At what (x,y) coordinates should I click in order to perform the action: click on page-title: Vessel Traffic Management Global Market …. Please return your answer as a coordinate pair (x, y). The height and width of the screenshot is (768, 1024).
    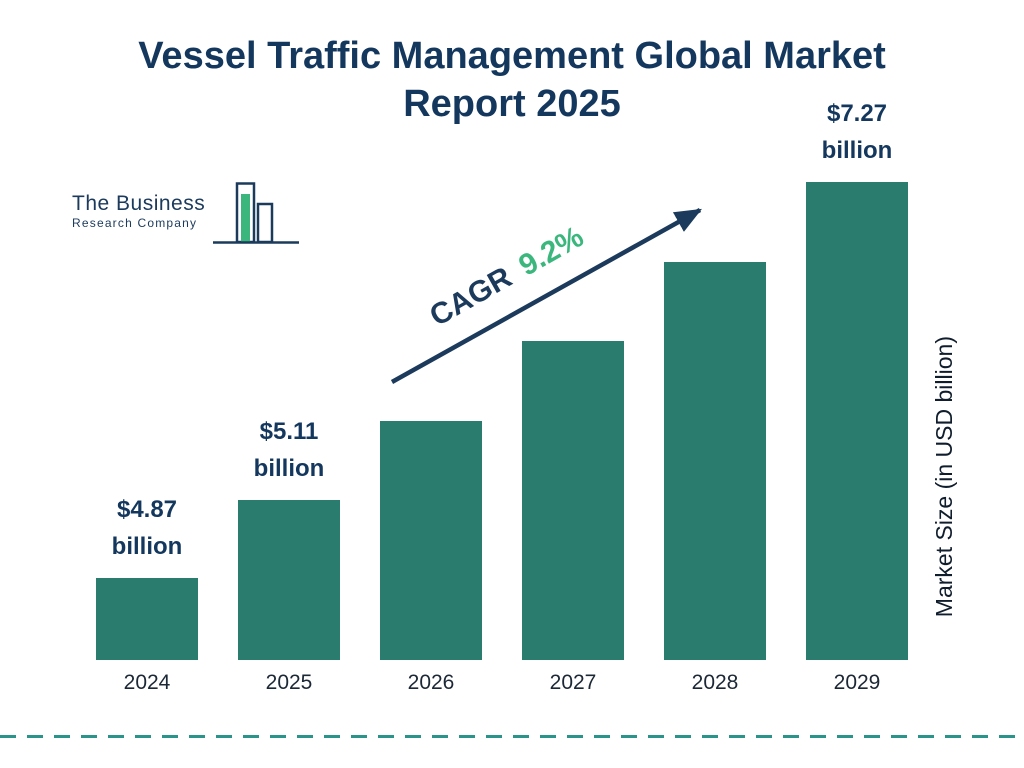
    Looking at the image, I should click on (512, 80).